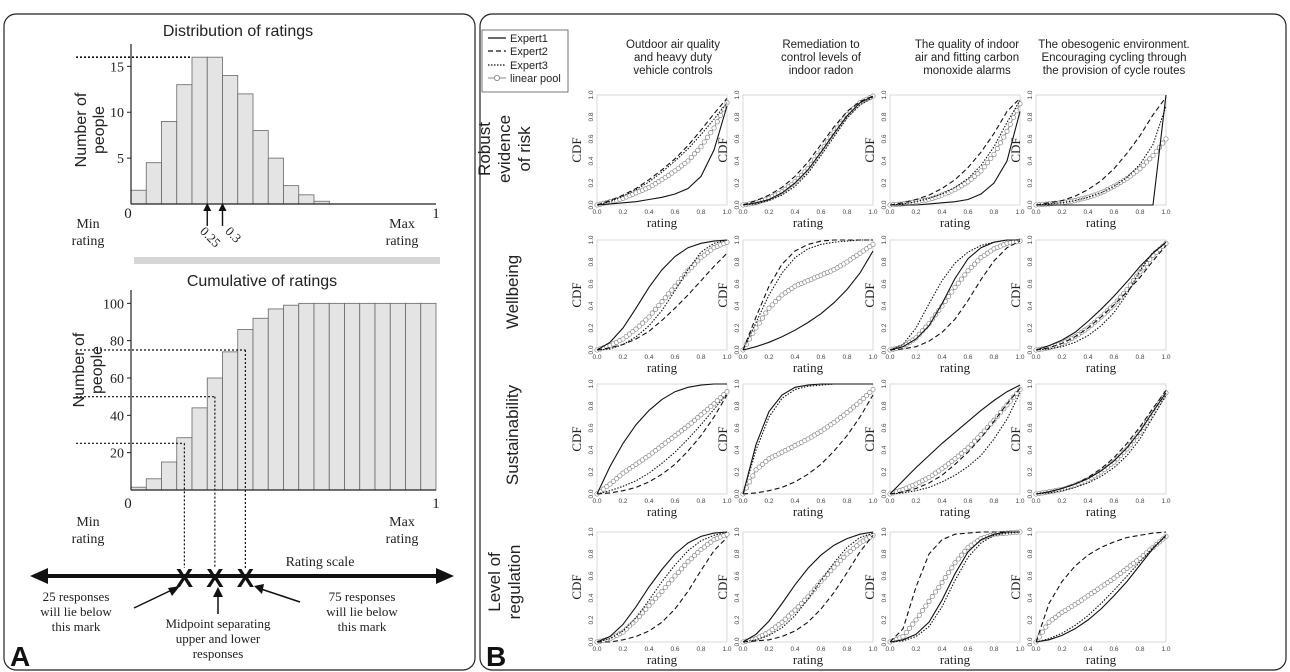 This screenshot has width=1290, height=672. Describe the element at coordinates (884, 116) in the screenshot. I see `cdf-ytick-label: 0.8` at that location.